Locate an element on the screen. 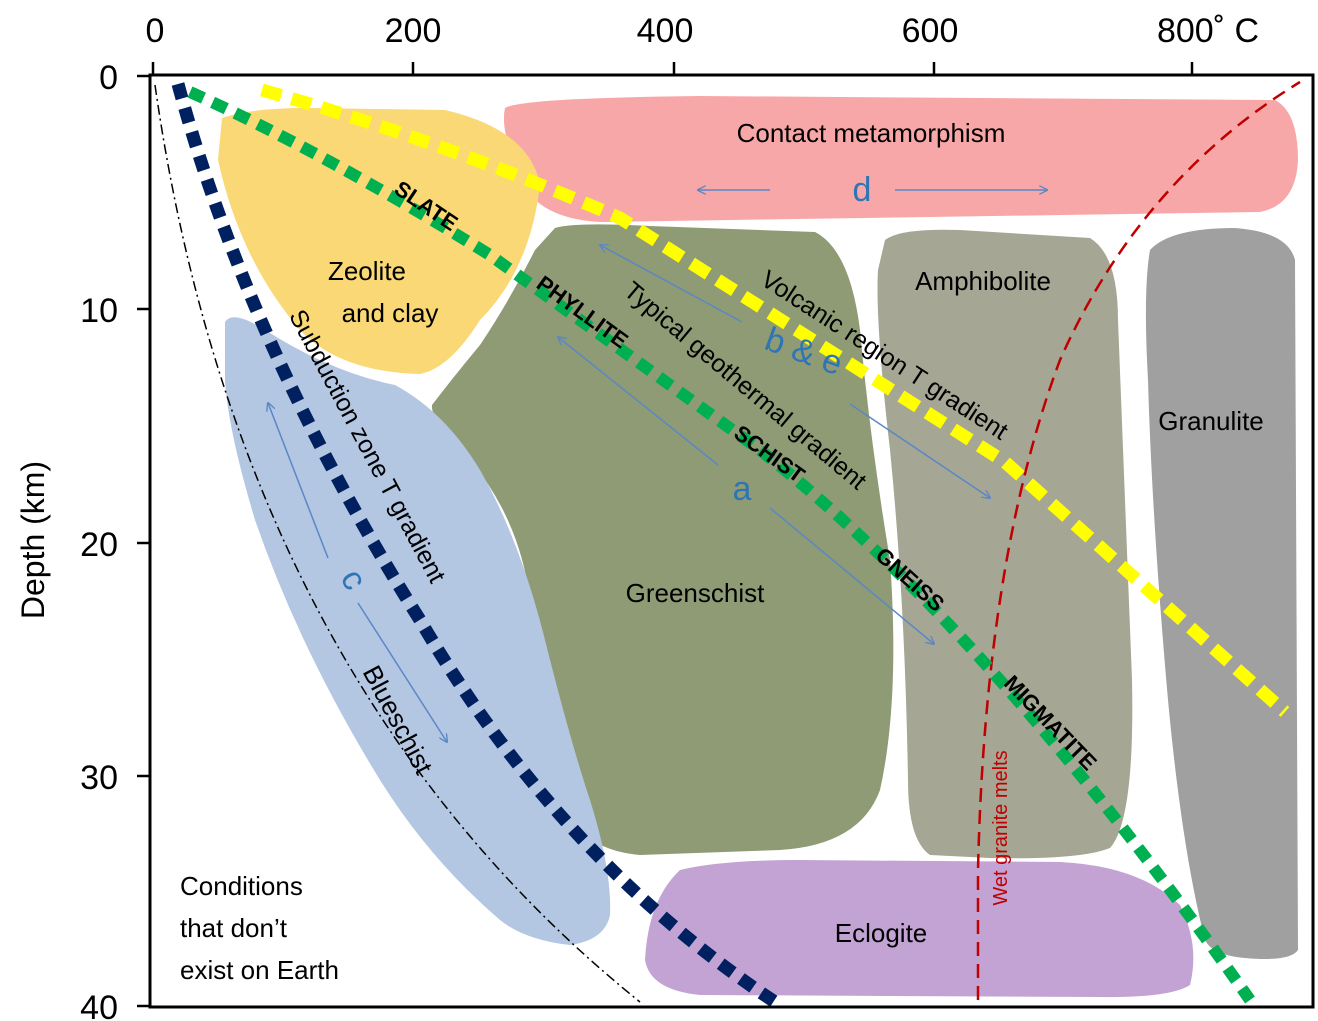 Image resolution: width=1318 pixels, height=1021 pixels. arrow-c-down is located at coordinates (402, 672).